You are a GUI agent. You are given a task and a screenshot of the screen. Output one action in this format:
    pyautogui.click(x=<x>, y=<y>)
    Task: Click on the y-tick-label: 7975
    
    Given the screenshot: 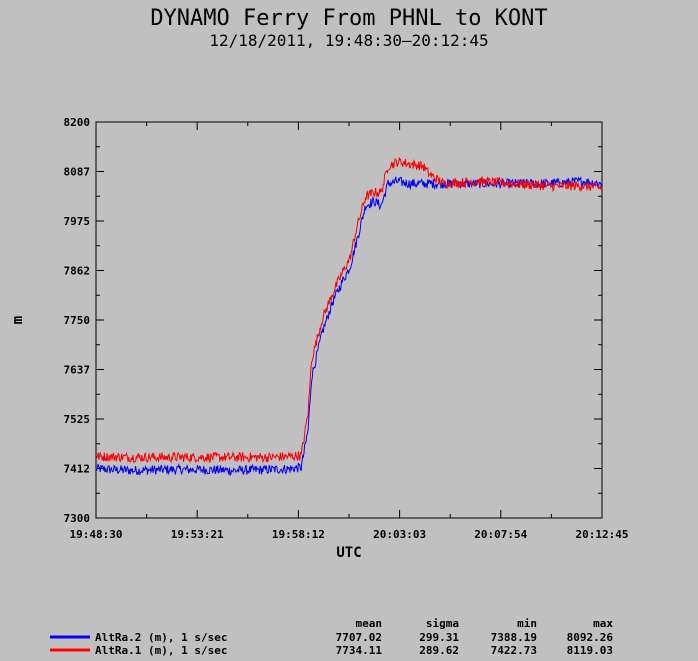 What is the action you would take?
    pyautogui.click(x=77, y=221)
    